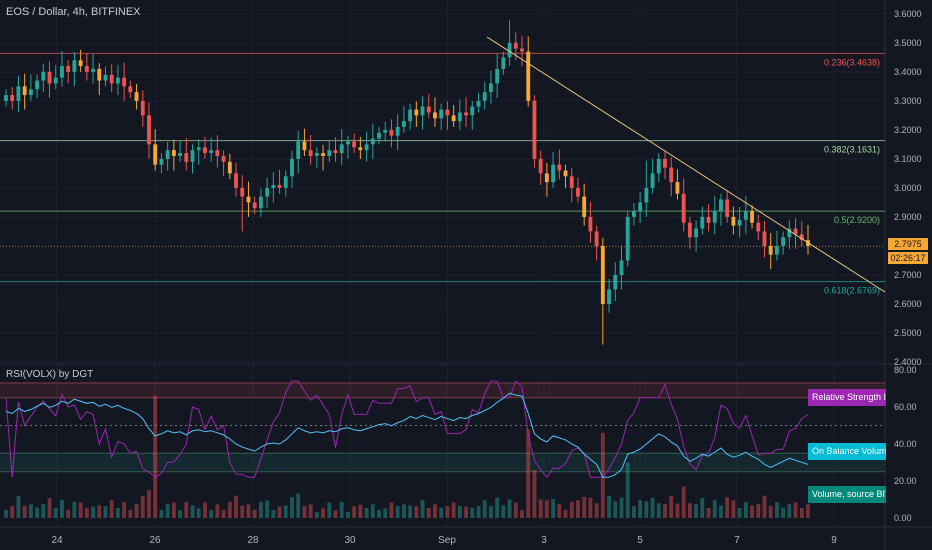 This screenshot has height=550, width=932. I want to click on fib-level-label: 0.382(3.1631), so click(852, 150).